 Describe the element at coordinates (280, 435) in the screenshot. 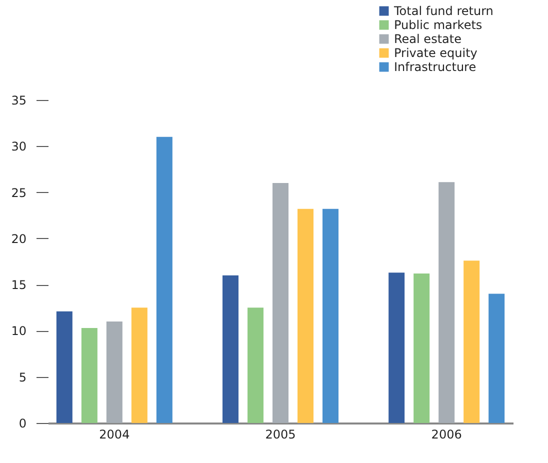

I see `x-tick-label: 2005` at that location.